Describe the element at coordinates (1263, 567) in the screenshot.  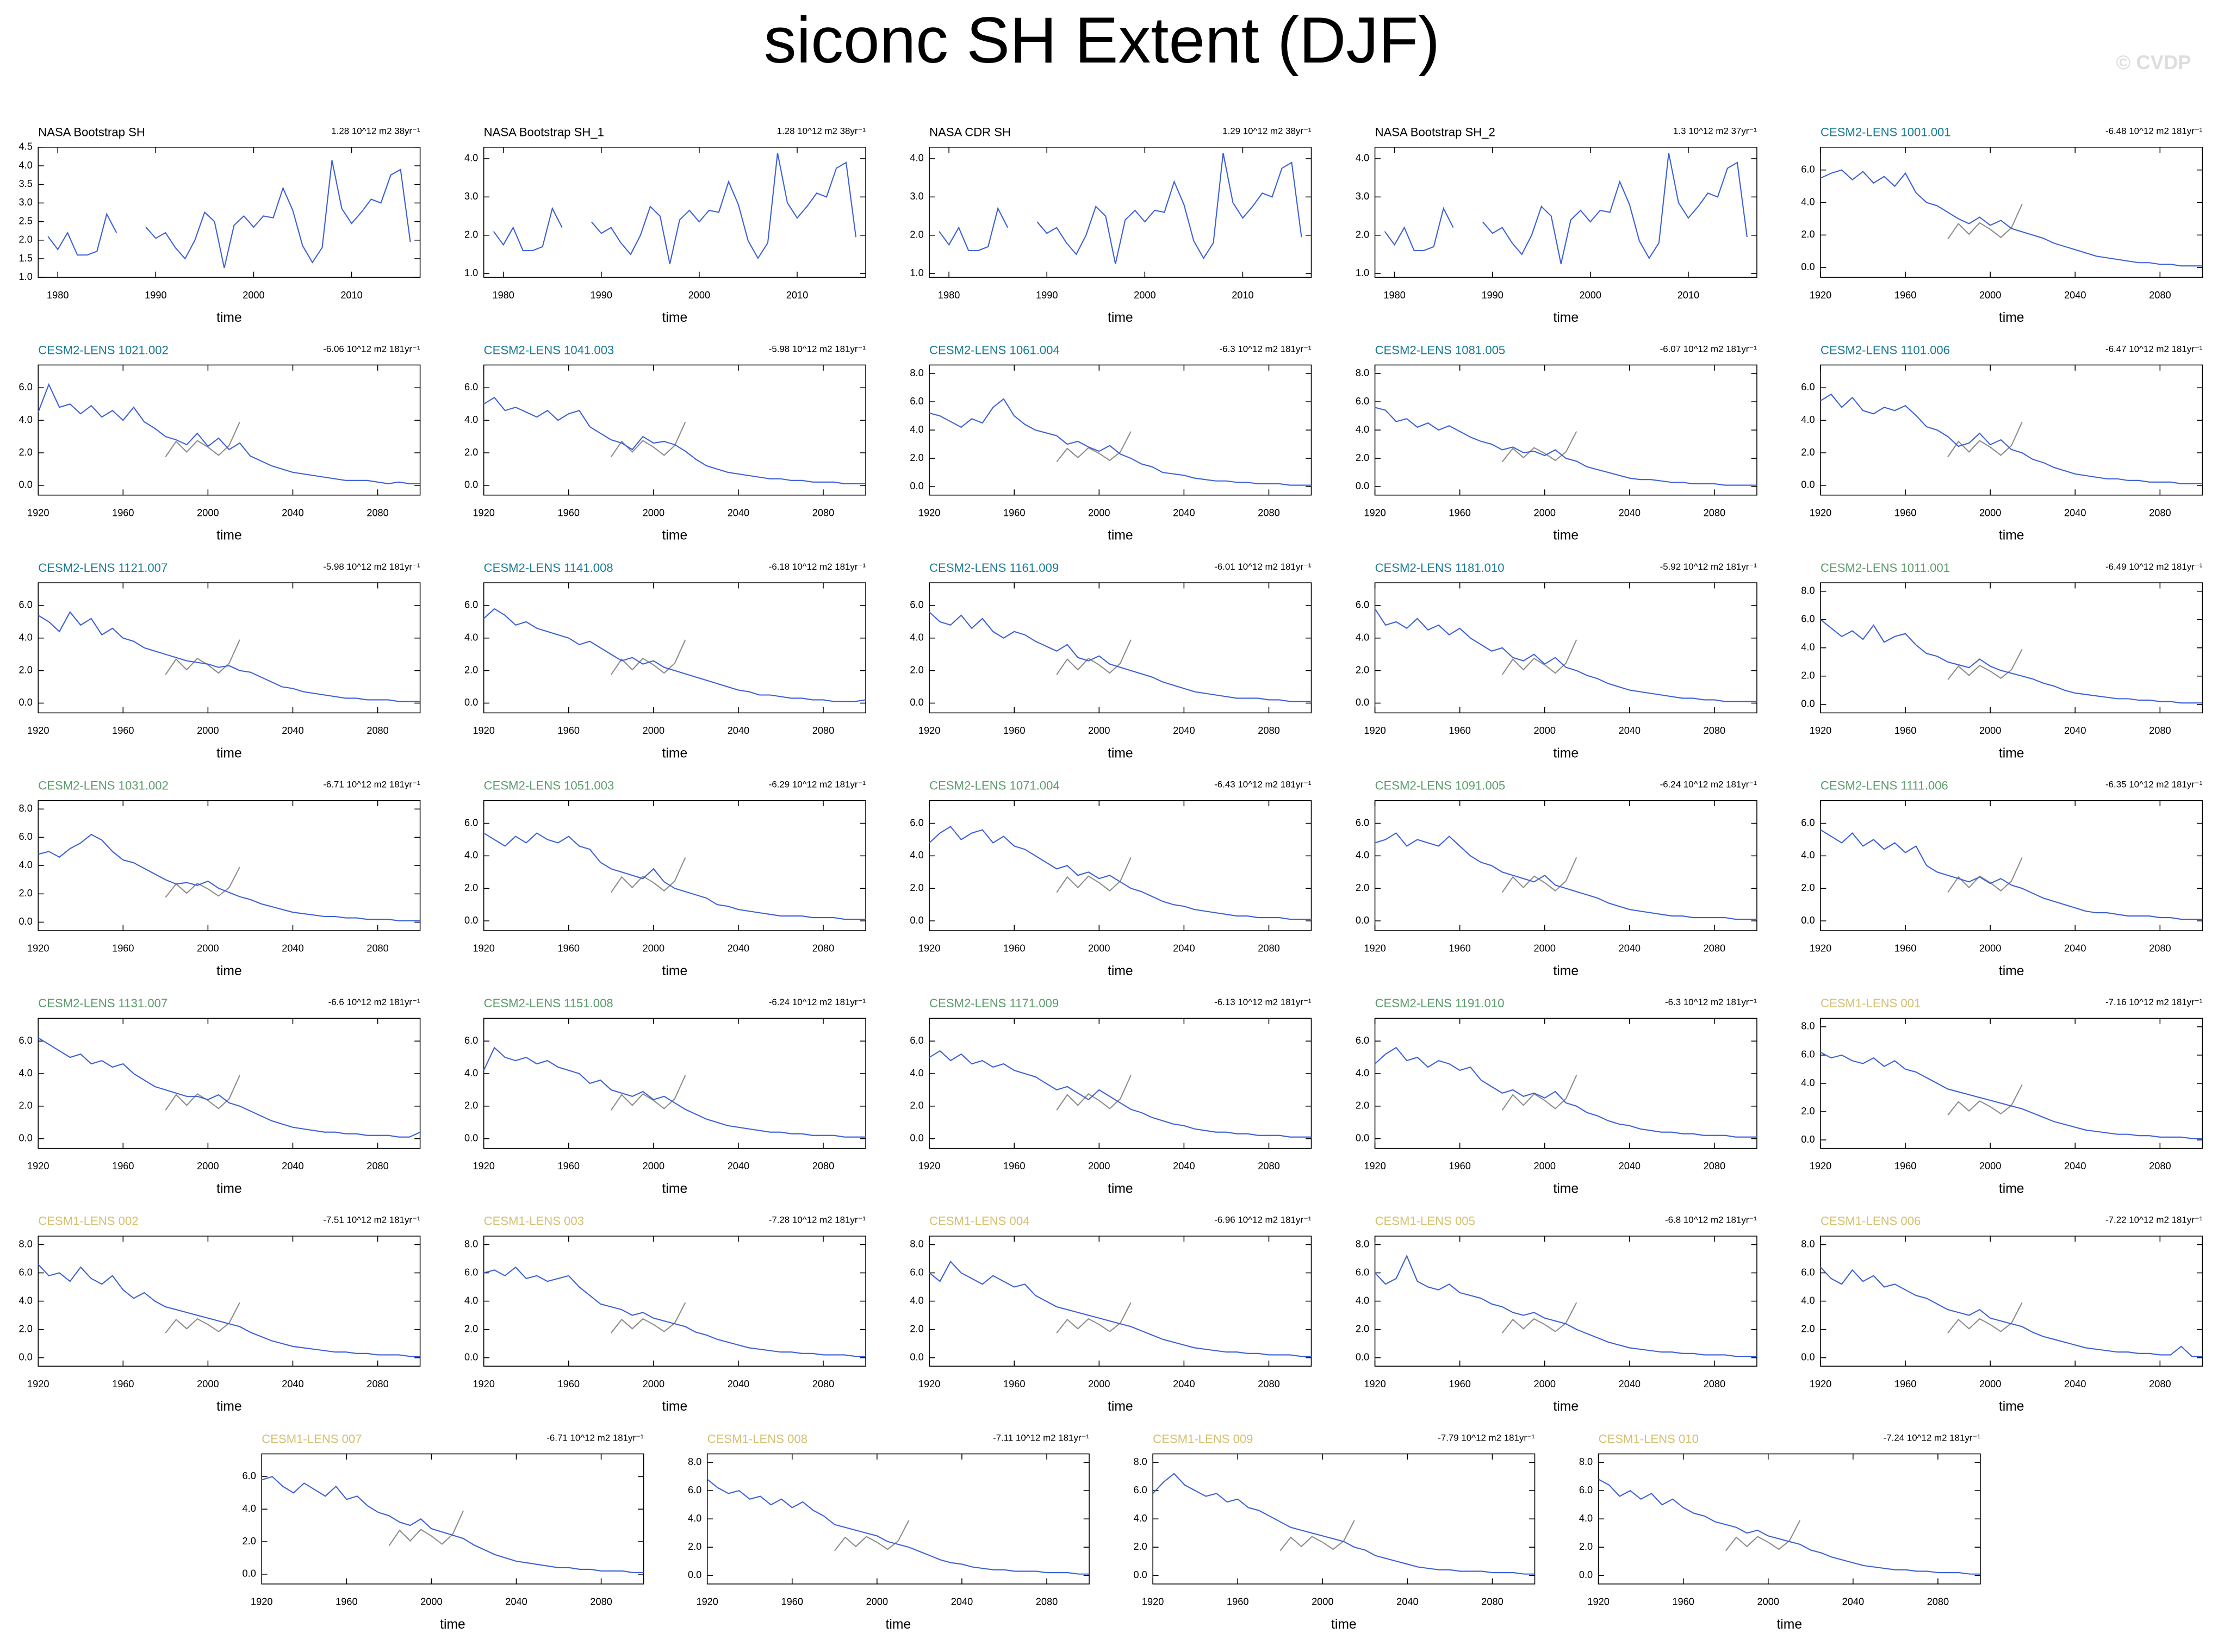
I see `trend-label: -6.01 10^12 m2 181yr⁻¹` at that location.